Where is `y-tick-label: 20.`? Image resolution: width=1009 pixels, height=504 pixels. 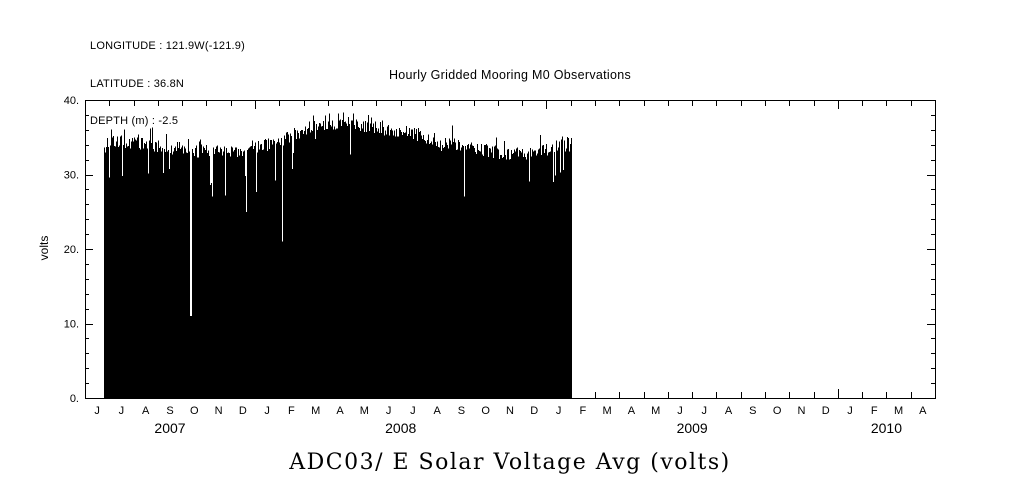
y-tick-label: 20. is located at coordinates (71, 250).